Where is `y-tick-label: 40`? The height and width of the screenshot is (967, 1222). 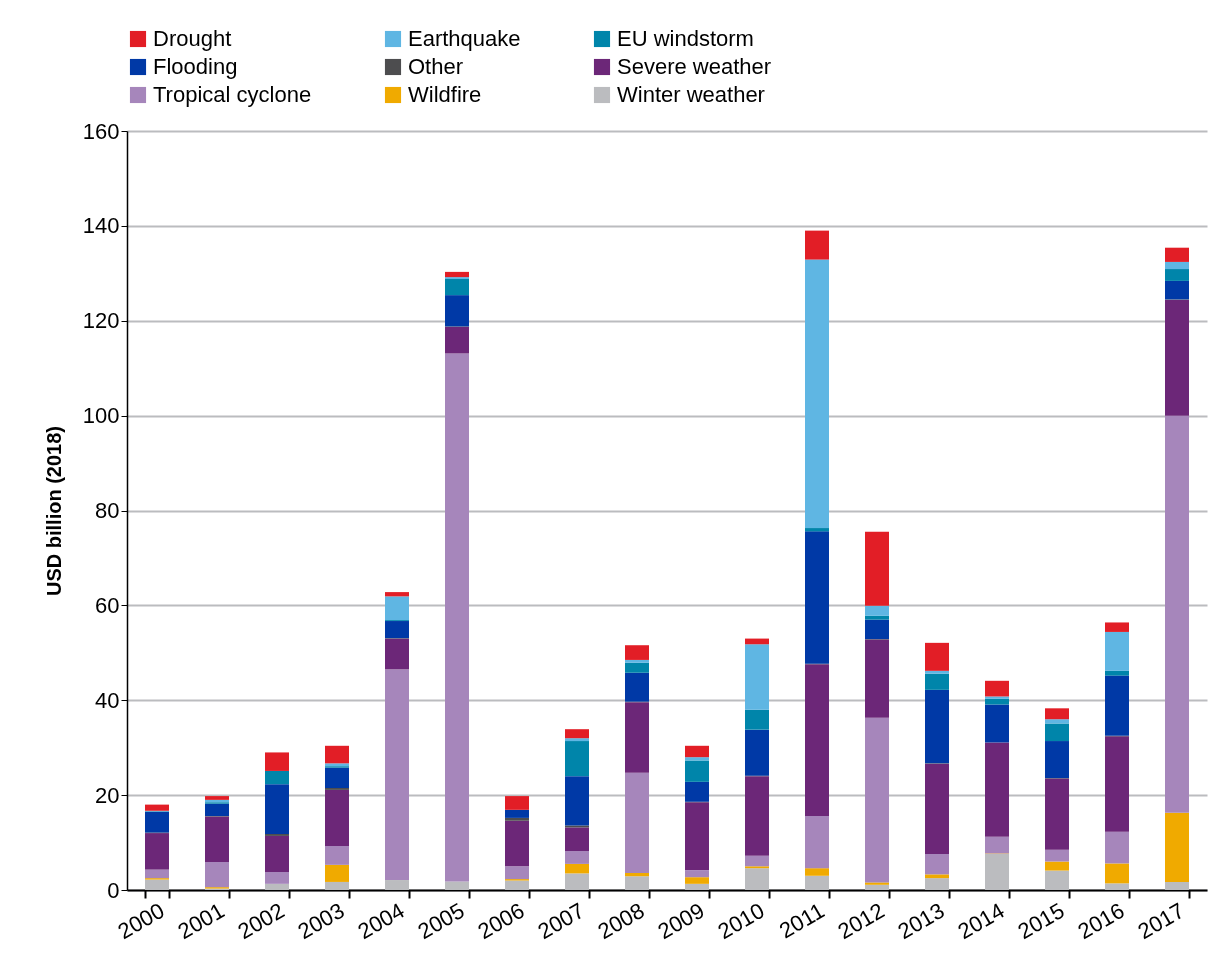
y-tick-label: 40 is located at coordinates (107, 700).